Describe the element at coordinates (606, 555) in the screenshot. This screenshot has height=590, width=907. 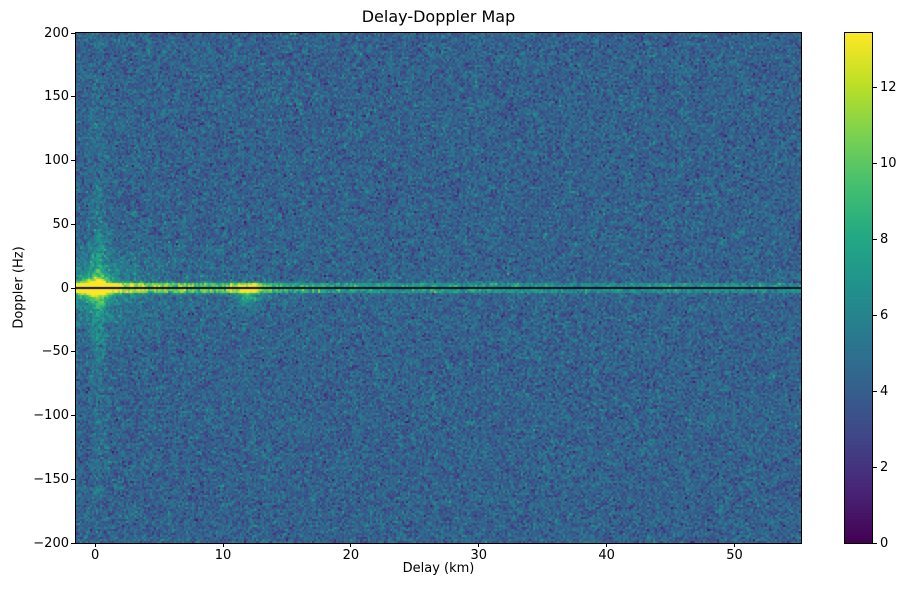
I see `x-tick-label: 40` at that location.